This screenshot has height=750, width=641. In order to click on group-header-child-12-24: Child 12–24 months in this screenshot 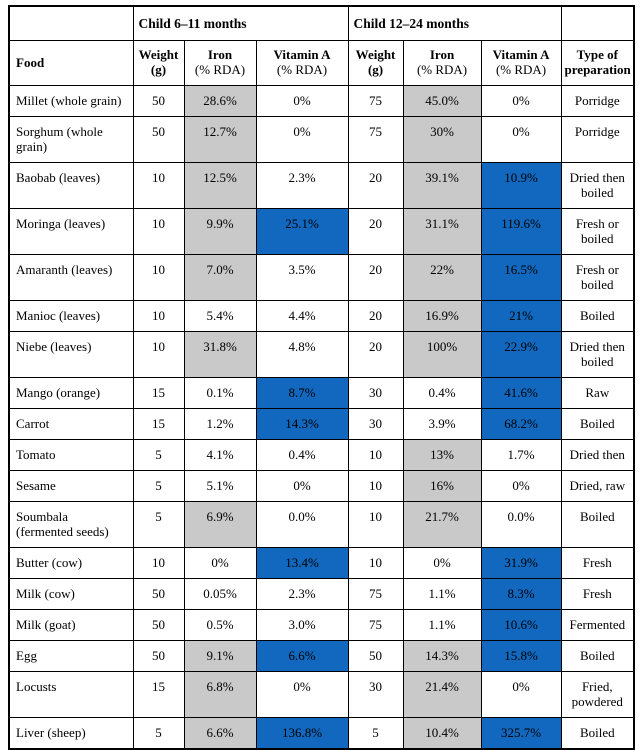, I will do `click(454, 23)`.